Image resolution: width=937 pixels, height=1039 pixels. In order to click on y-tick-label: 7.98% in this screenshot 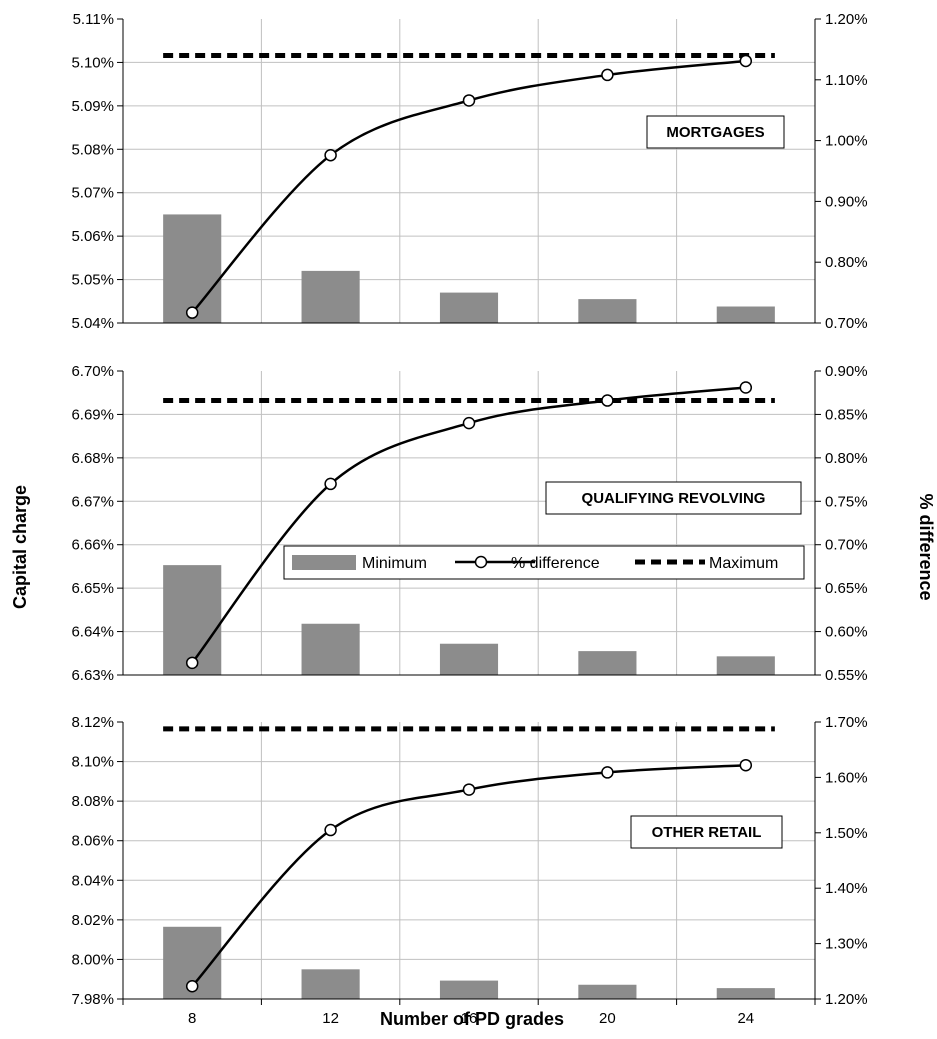, I will do `click(92, 999)`.